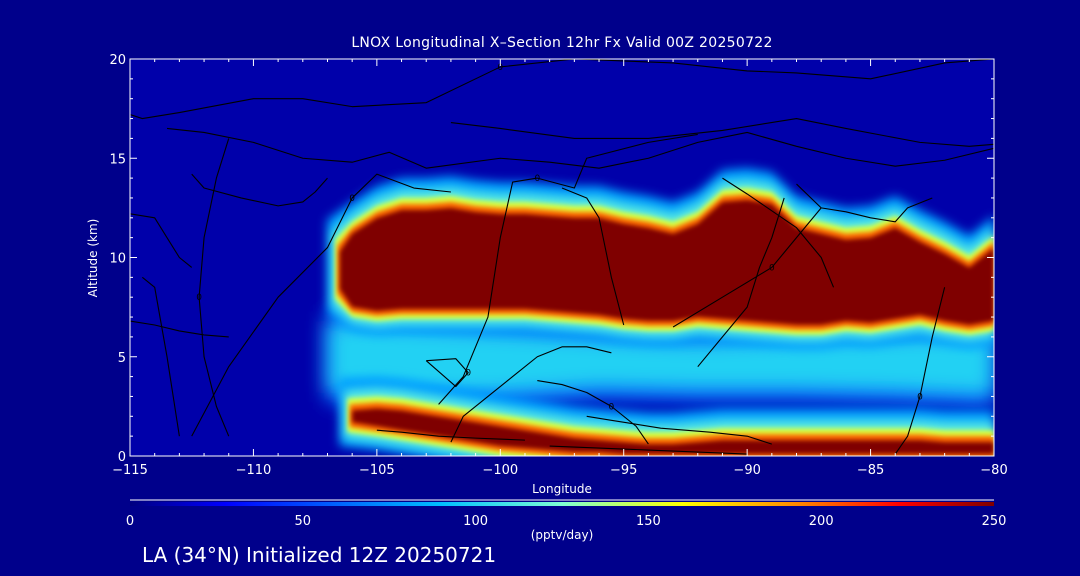 Image resolution: width=1080 pixels, height=576 pixels. I want to click on colorbar-tick-label: 250, so click(994, 521).